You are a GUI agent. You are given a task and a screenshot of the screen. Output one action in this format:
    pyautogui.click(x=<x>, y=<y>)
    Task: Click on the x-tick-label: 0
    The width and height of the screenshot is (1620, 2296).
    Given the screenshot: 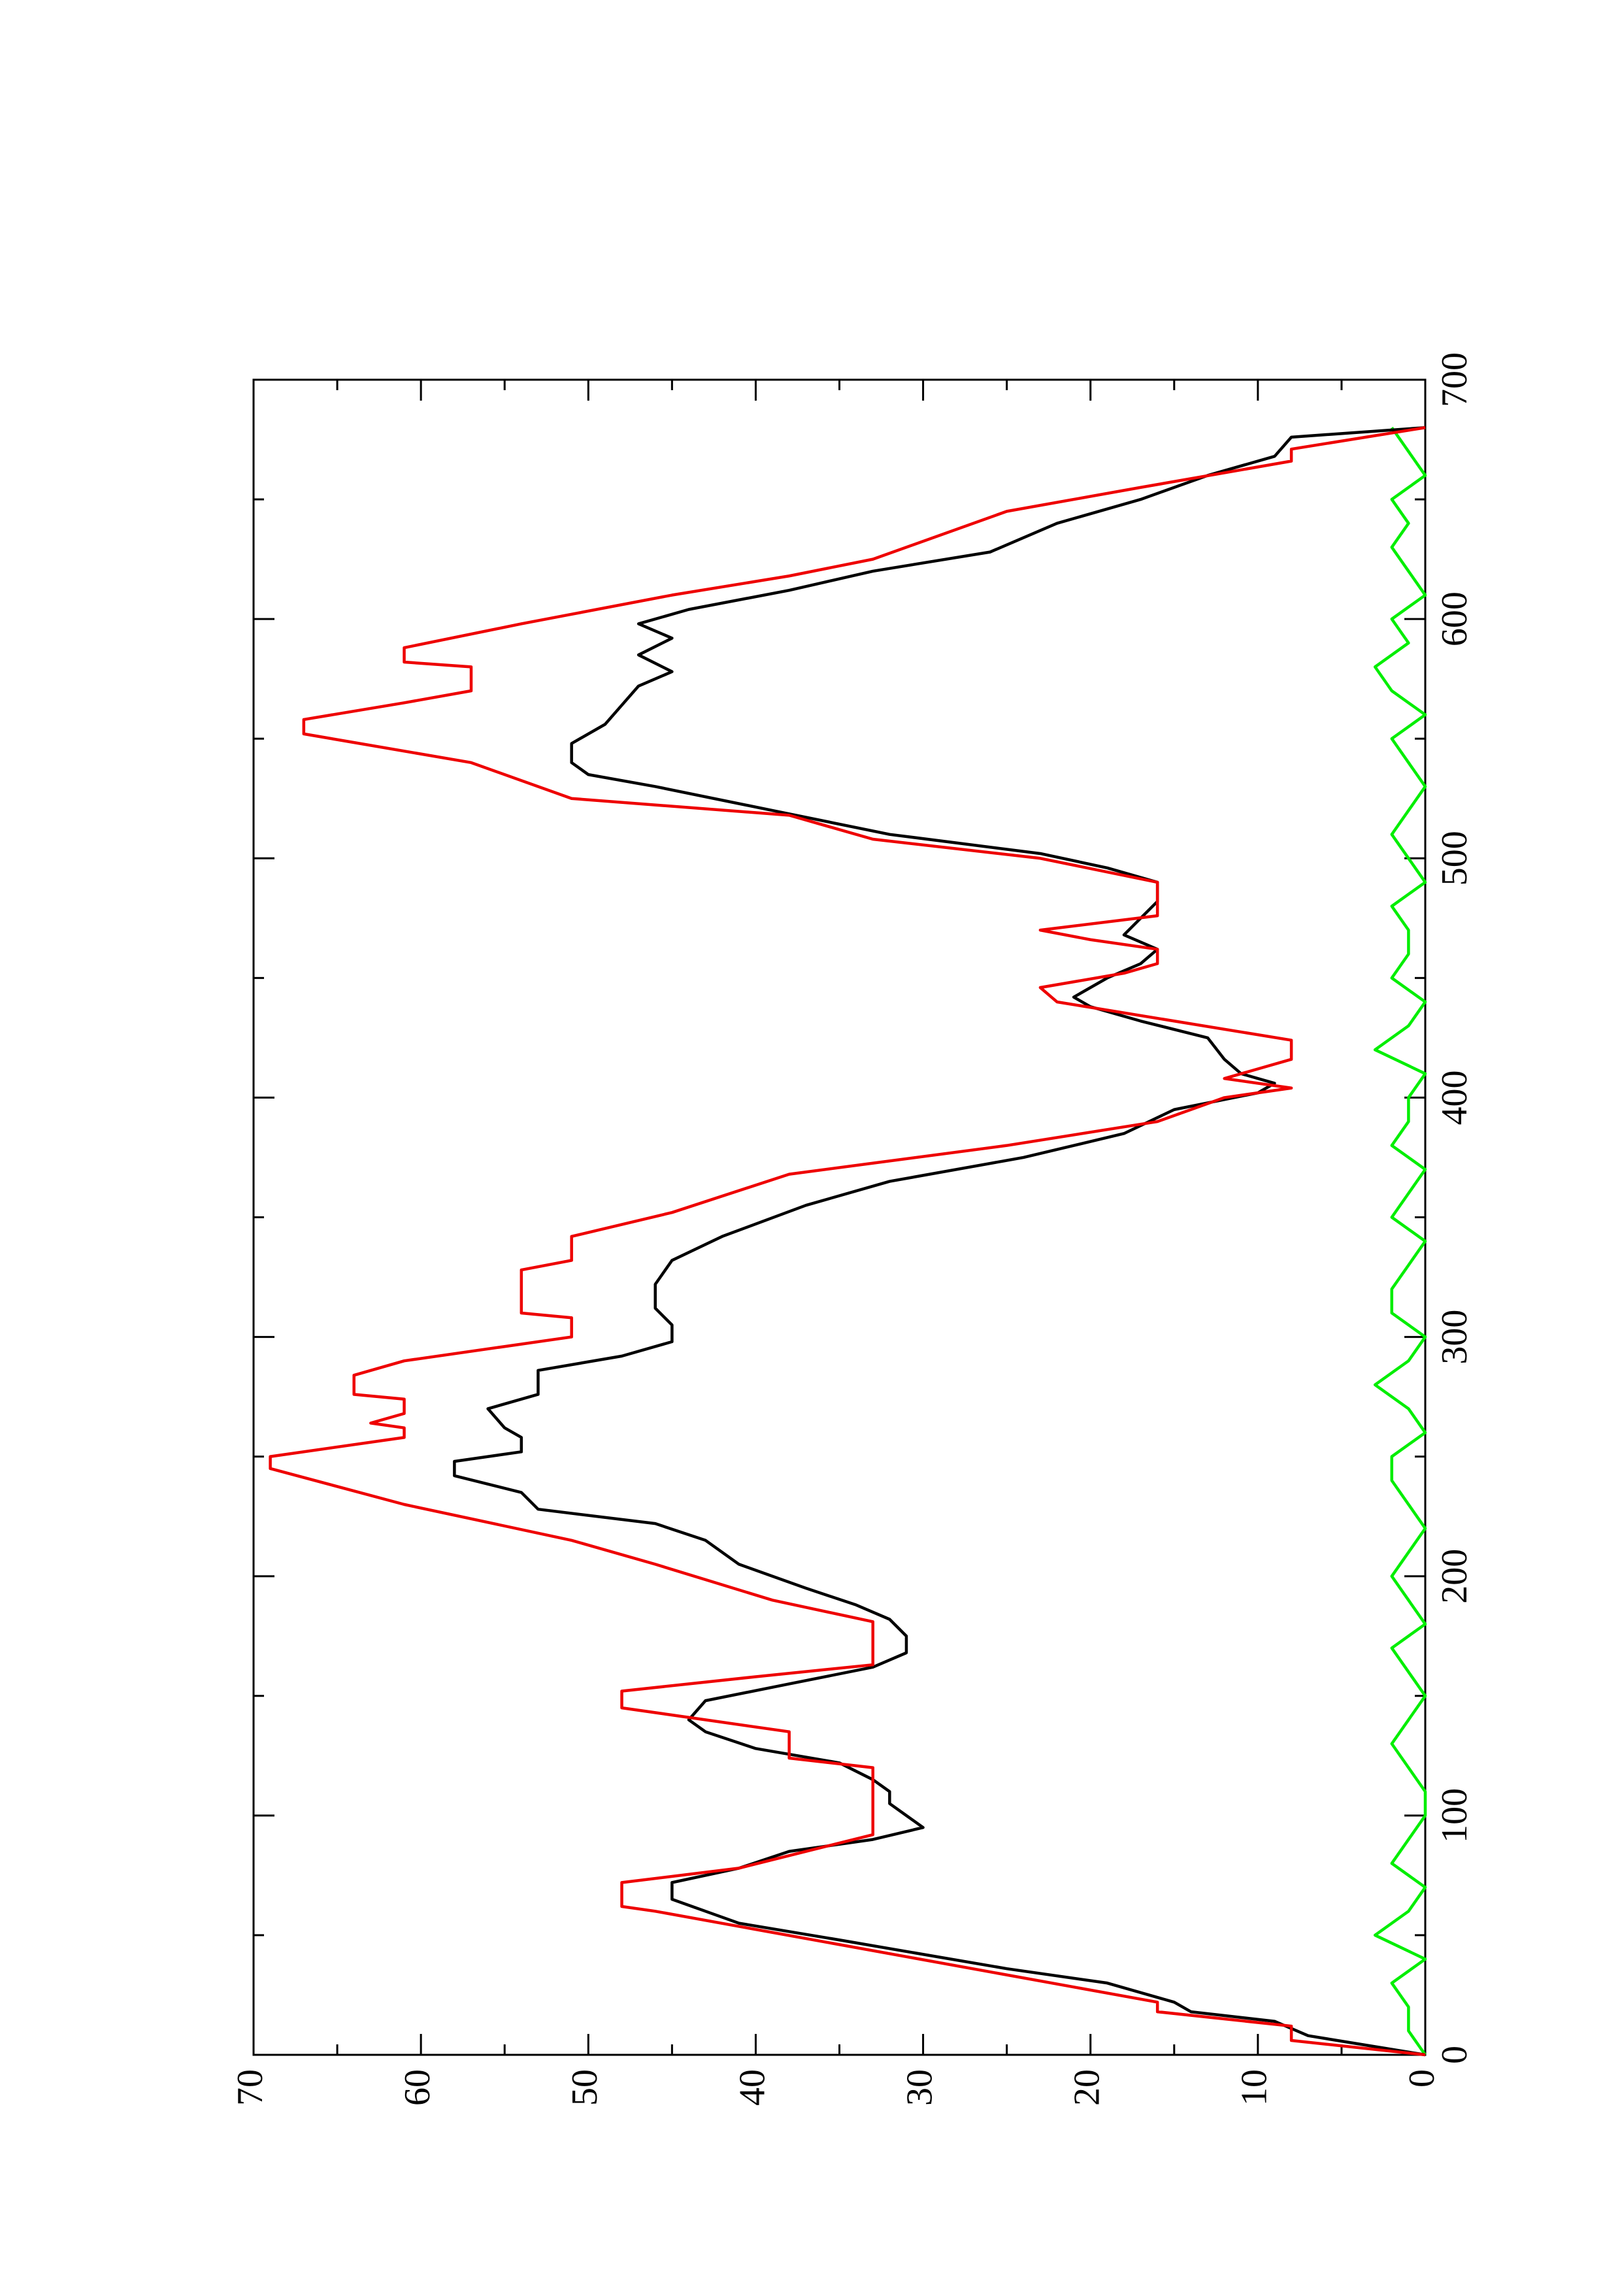 What is the action you would take?
    pyautogui.click(x=1454, y=2055)
    